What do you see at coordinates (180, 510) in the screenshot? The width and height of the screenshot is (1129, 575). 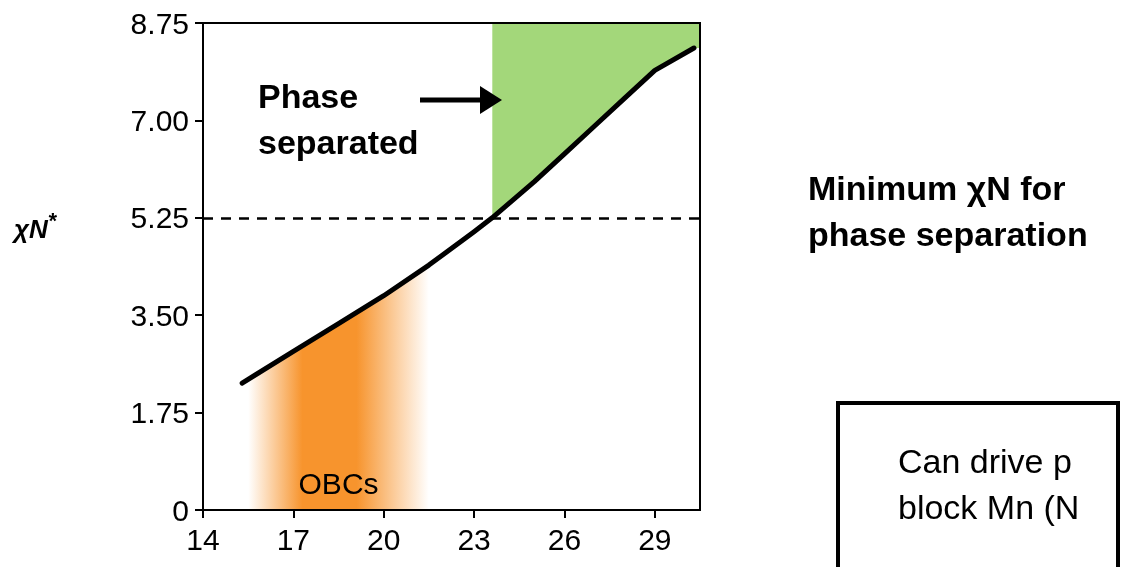 I see `y-tick-label: 0` at bounding box center [180, 510].